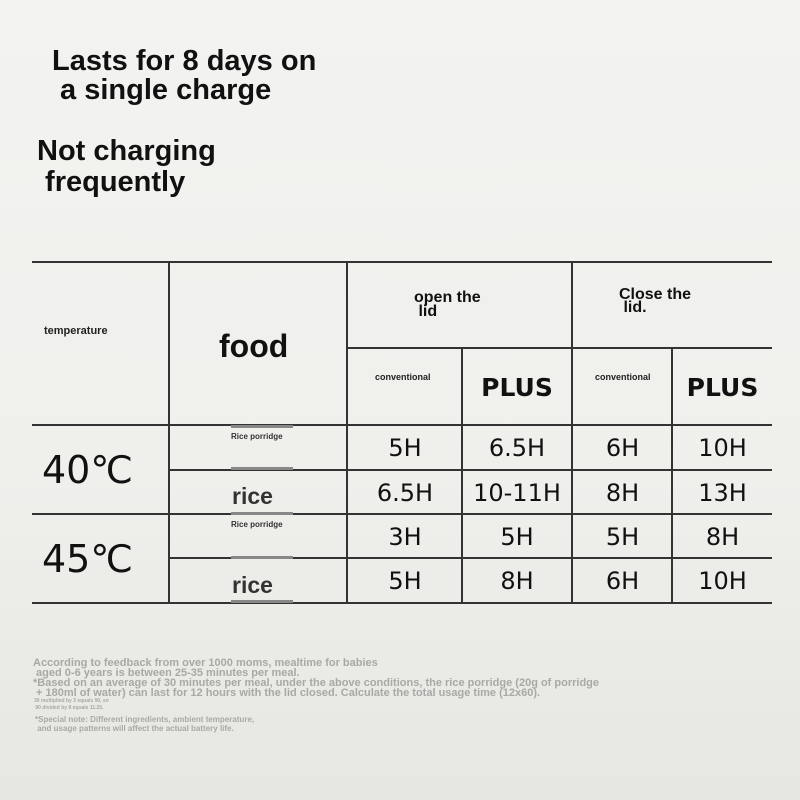  I want to click on headline-line1: Lasts for 8 days on, so click(184, 61).